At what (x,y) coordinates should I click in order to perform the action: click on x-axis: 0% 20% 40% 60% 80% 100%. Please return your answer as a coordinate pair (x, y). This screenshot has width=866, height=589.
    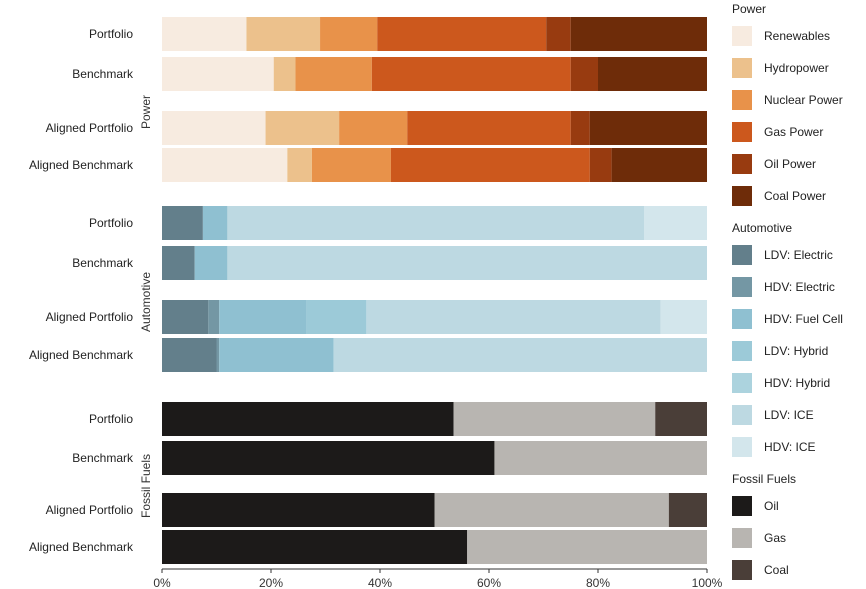
    Looking at the image, I should click on (438, 578).